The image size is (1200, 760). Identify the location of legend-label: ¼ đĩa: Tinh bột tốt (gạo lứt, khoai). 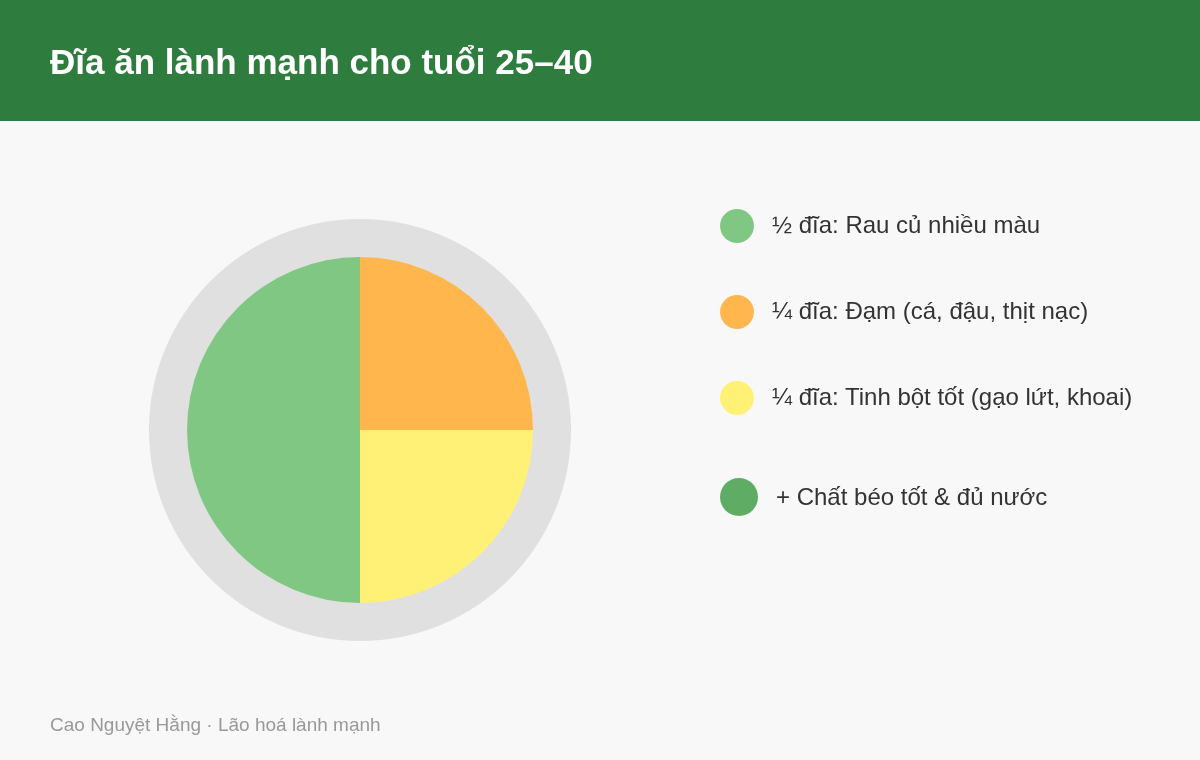
(952, 396).